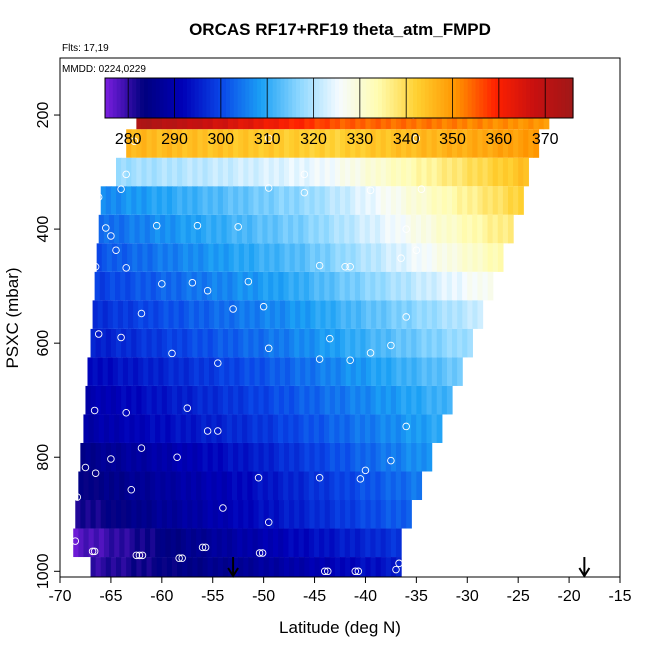  What do you see at coordinates (314, 596) in the screenshot?
I see `x-tick-label: -45` at bounding box center [314, 596].